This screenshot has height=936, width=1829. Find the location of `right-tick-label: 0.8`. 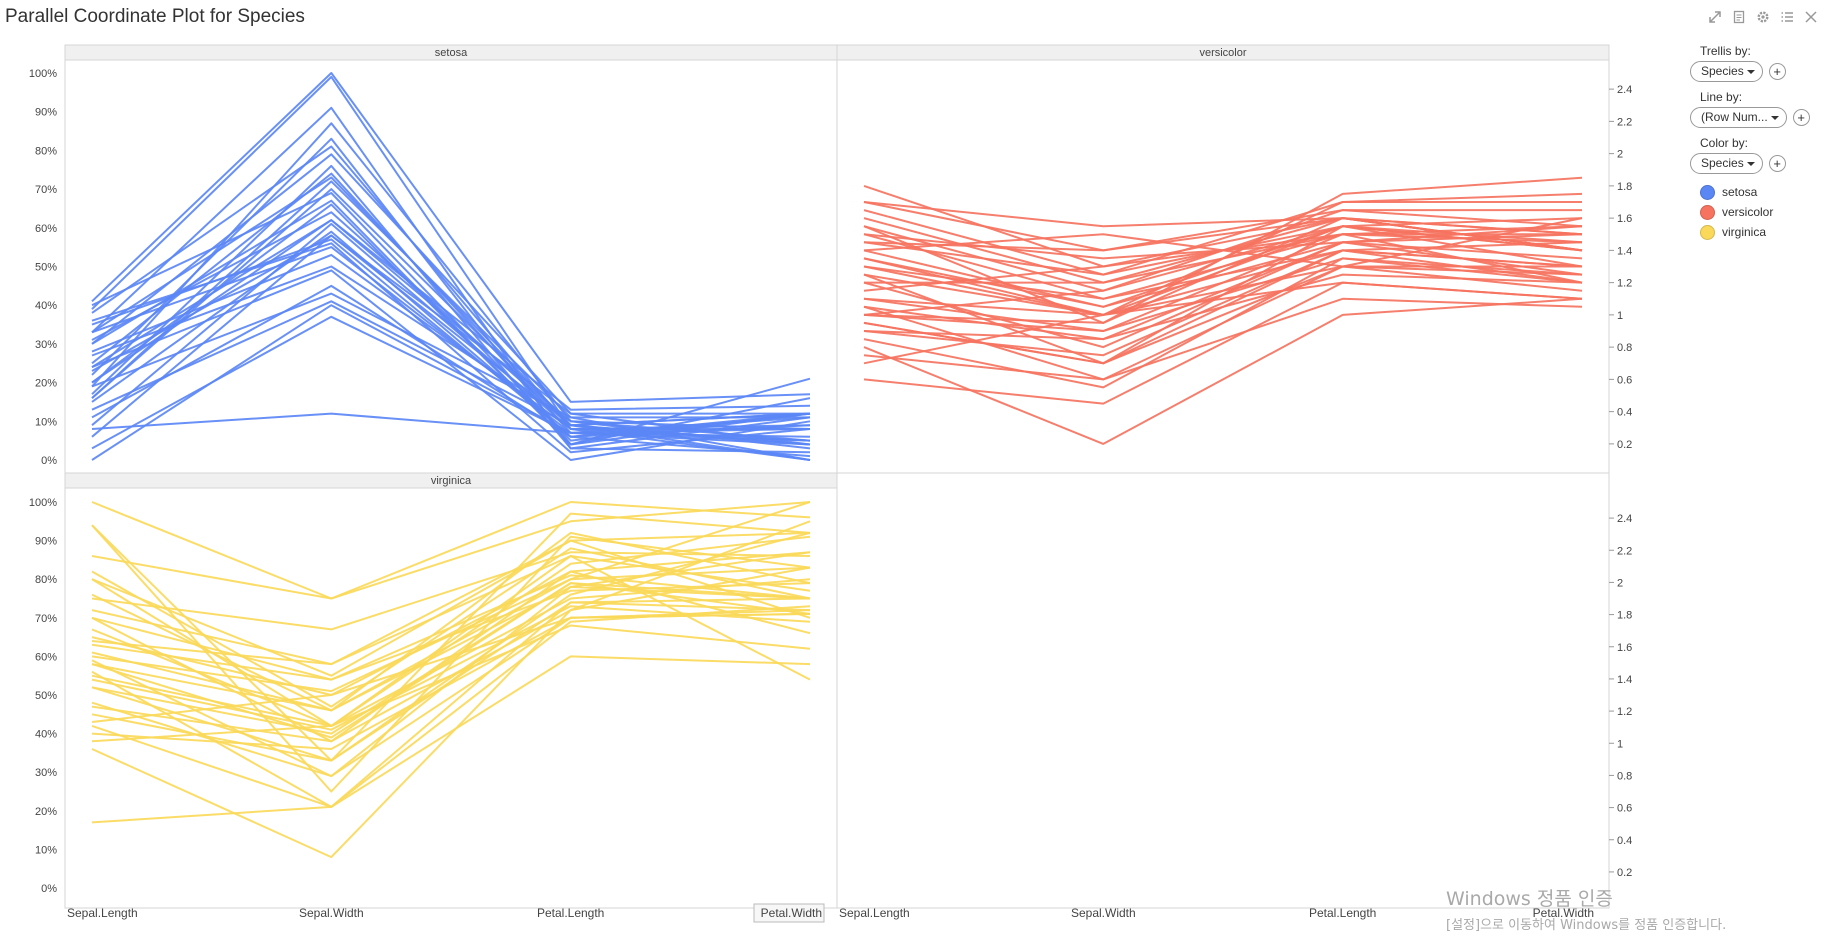

right-tick-label: 0.8 is located at coordinates (1624, 348).